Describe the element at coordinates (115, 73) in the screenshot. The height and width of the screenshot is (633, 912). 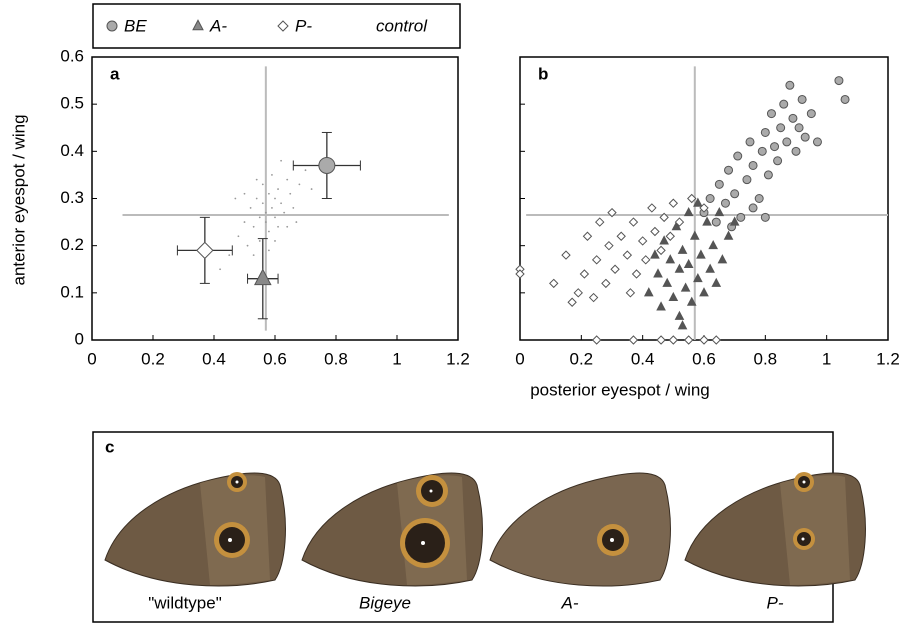
I see `panel-letter: a` at that location.